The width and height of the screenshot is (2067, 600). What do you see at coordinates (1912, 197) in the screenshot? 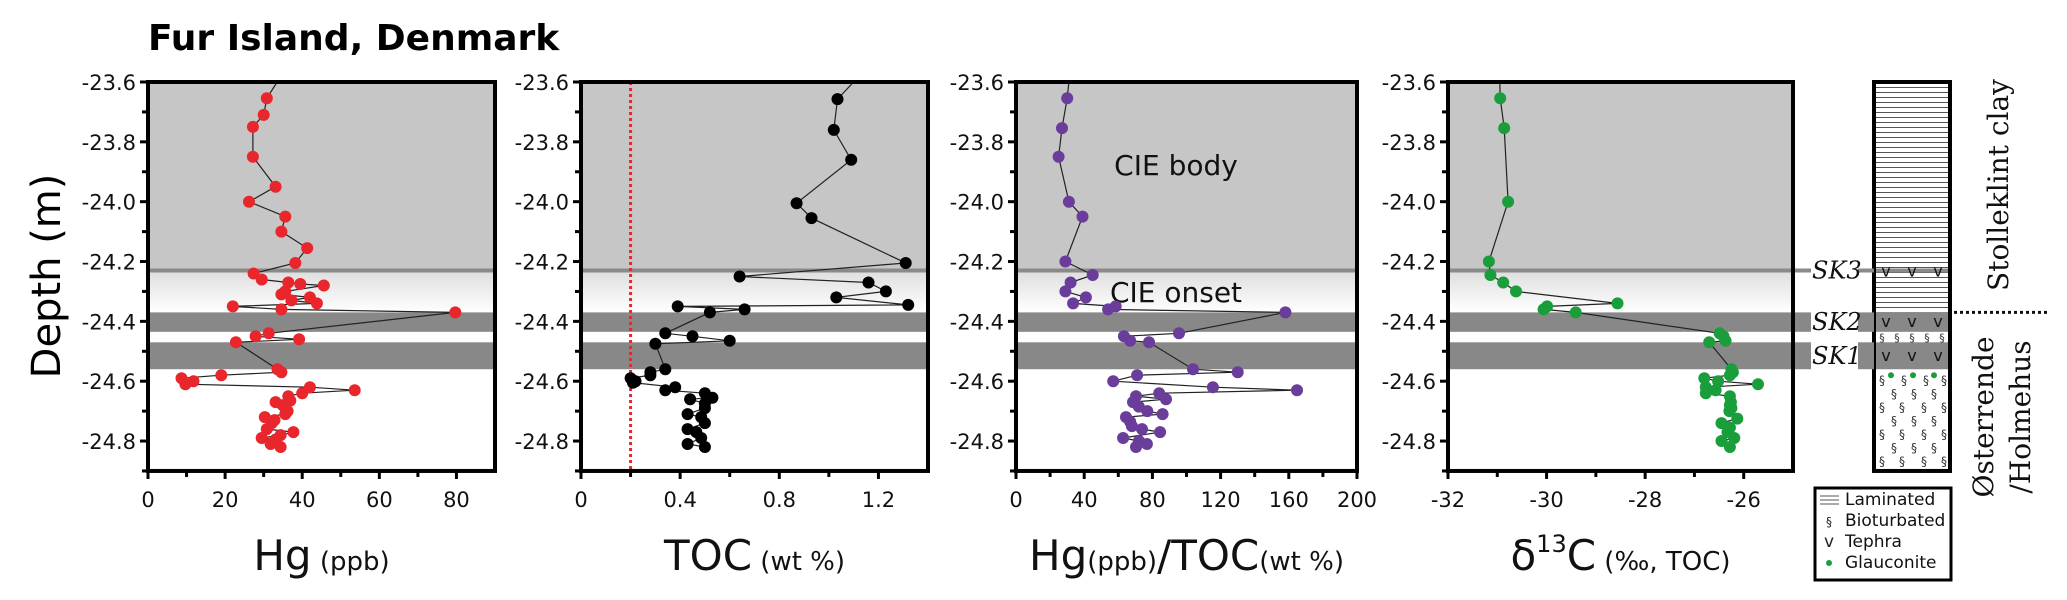
I see `laminated-section` at bounding box center [1912, 197].